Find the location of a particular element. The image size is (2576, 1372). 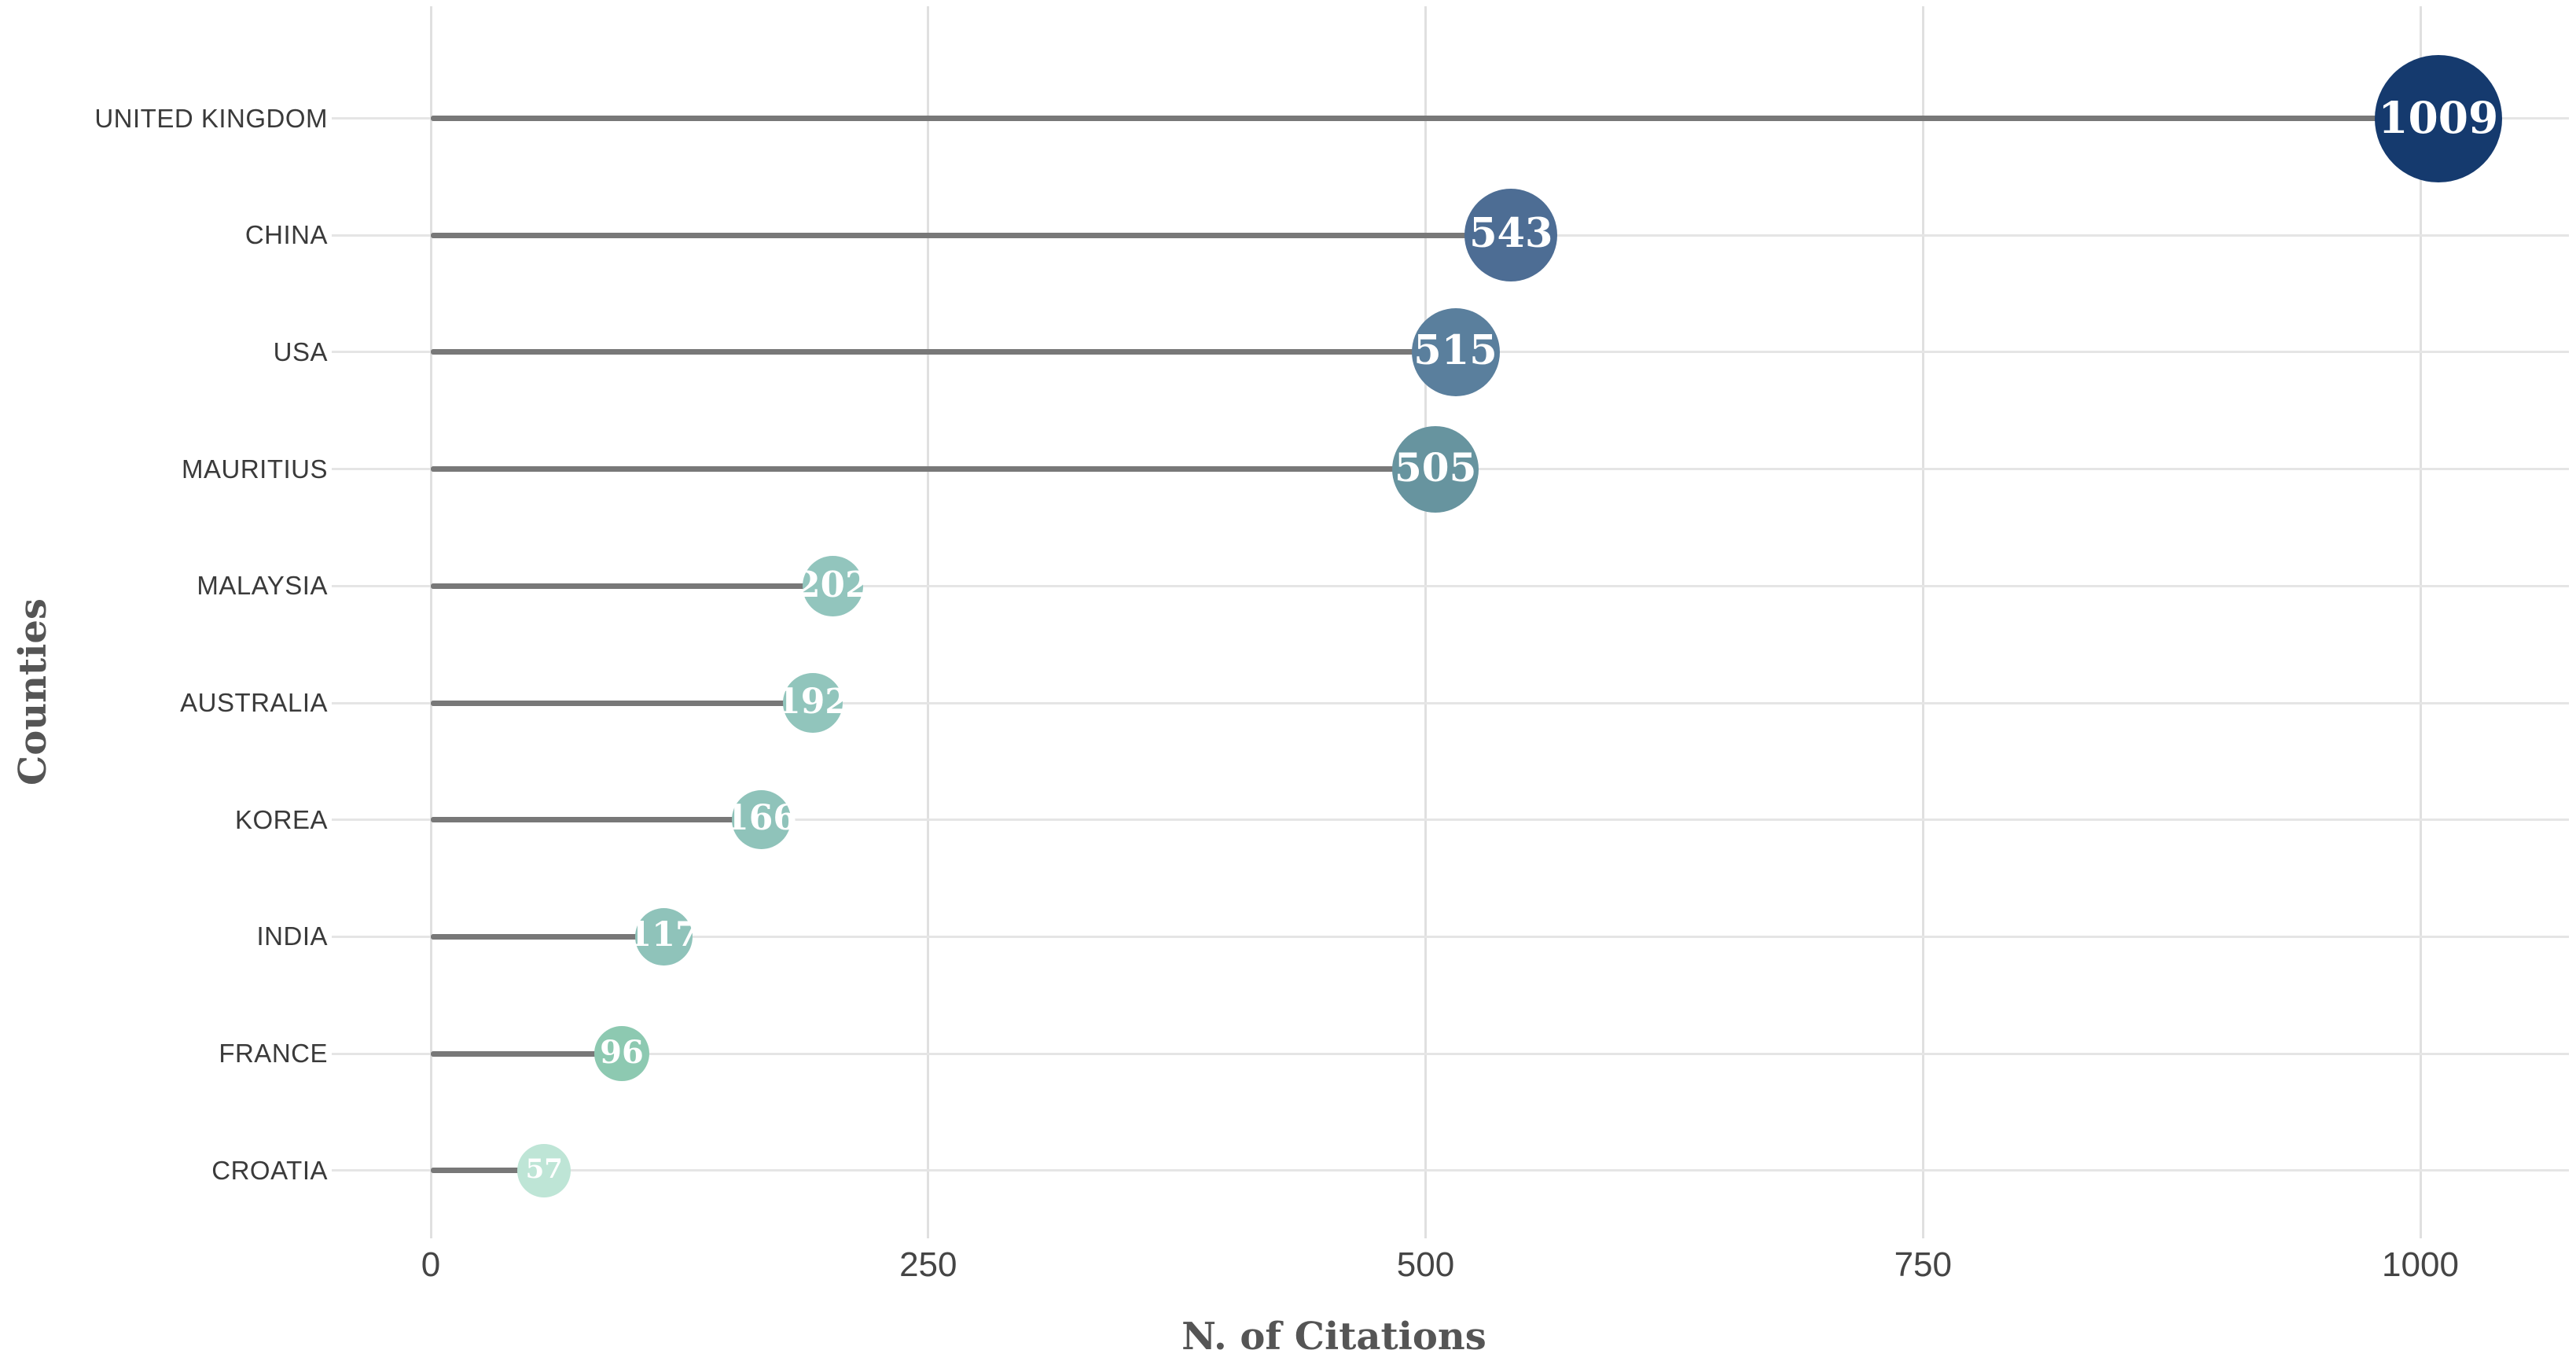

x-tick-label: 0 is located at coordinates (431, 1265).